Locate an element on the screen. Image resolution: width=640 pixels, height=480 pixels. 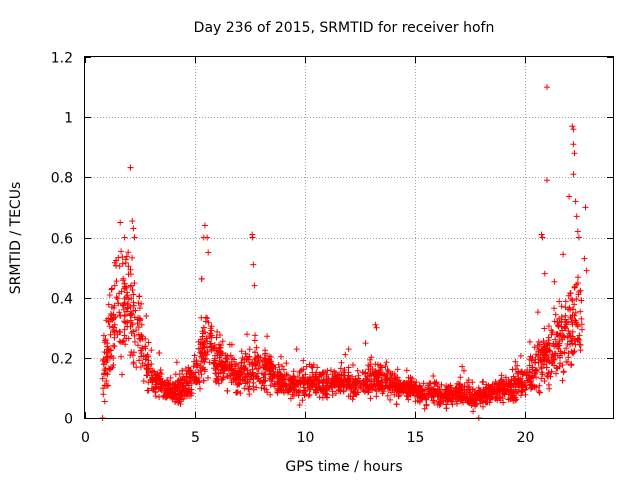
x-axis-label: GPS time / hours is located at coordinates (343, 467).